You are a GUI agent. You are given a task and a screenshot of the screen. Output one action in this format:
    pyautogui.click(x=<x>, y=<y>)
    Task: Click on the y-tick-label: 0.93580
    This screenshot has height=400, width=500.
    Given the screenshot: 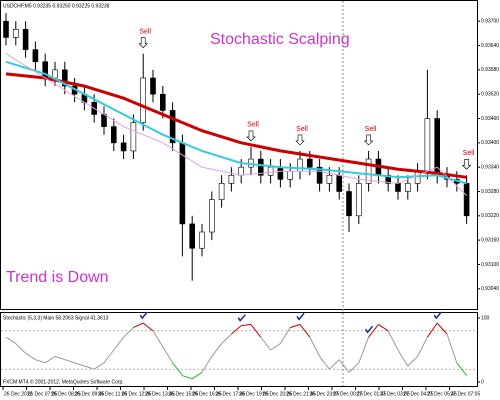 What is the action you would take?
    pyautogui.click(x=490, y=70)
    